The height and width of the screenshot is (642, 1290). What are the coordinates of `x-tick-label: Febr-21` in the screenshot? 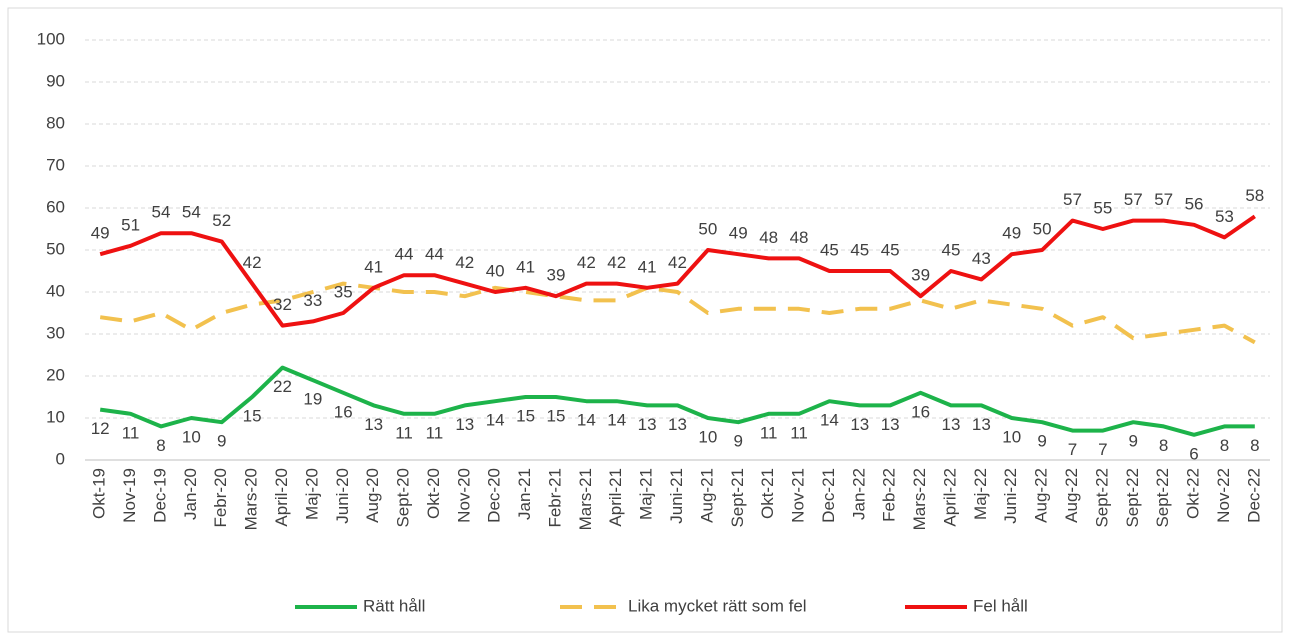 It's located at (554, 498).